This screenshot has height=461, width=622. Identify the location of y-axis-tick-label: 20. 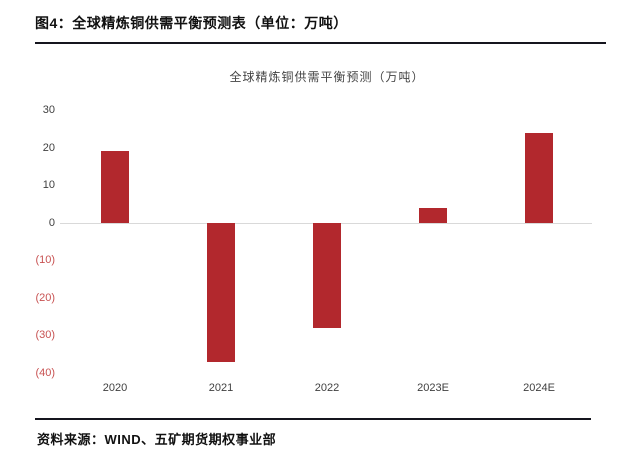
(48, 147).